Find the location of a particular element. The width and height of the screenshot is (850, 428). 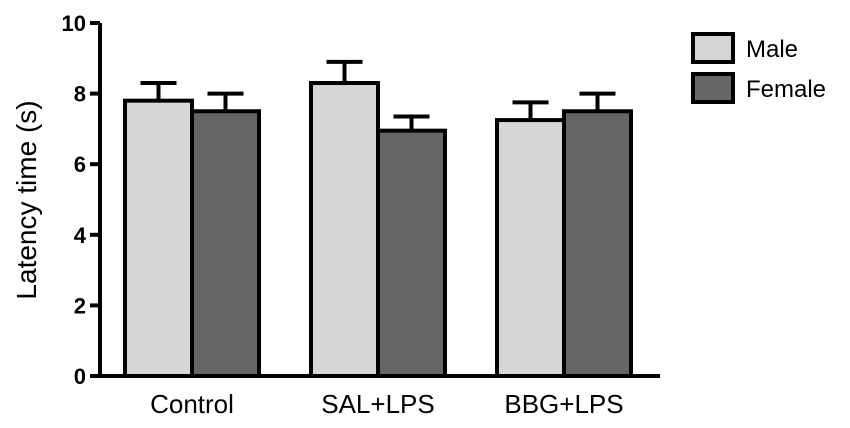

x-tick-label: SAL+LPS is located at coordinates (377, 404).